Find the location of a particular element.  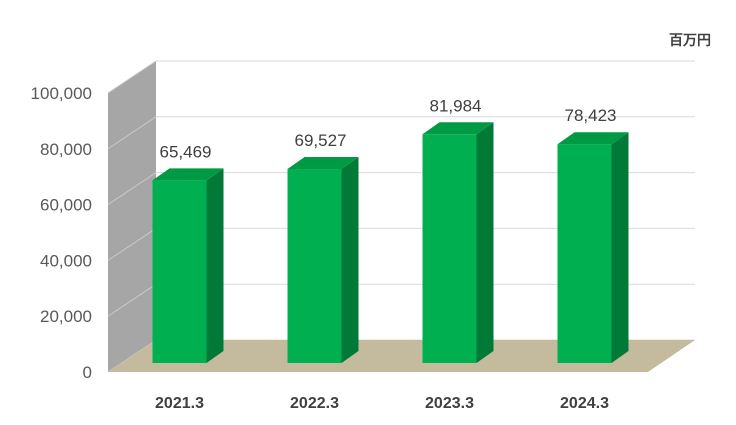

unit-label: 百万円 is located at coordinates (690, 40).